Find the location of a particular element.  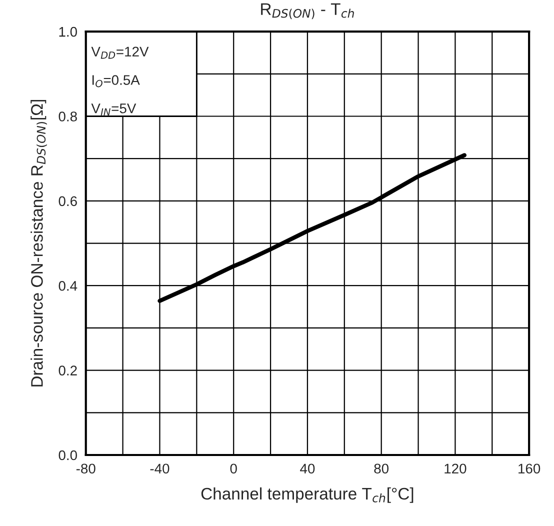

x-tick-label: 160 is located at coordinates (529, 469).